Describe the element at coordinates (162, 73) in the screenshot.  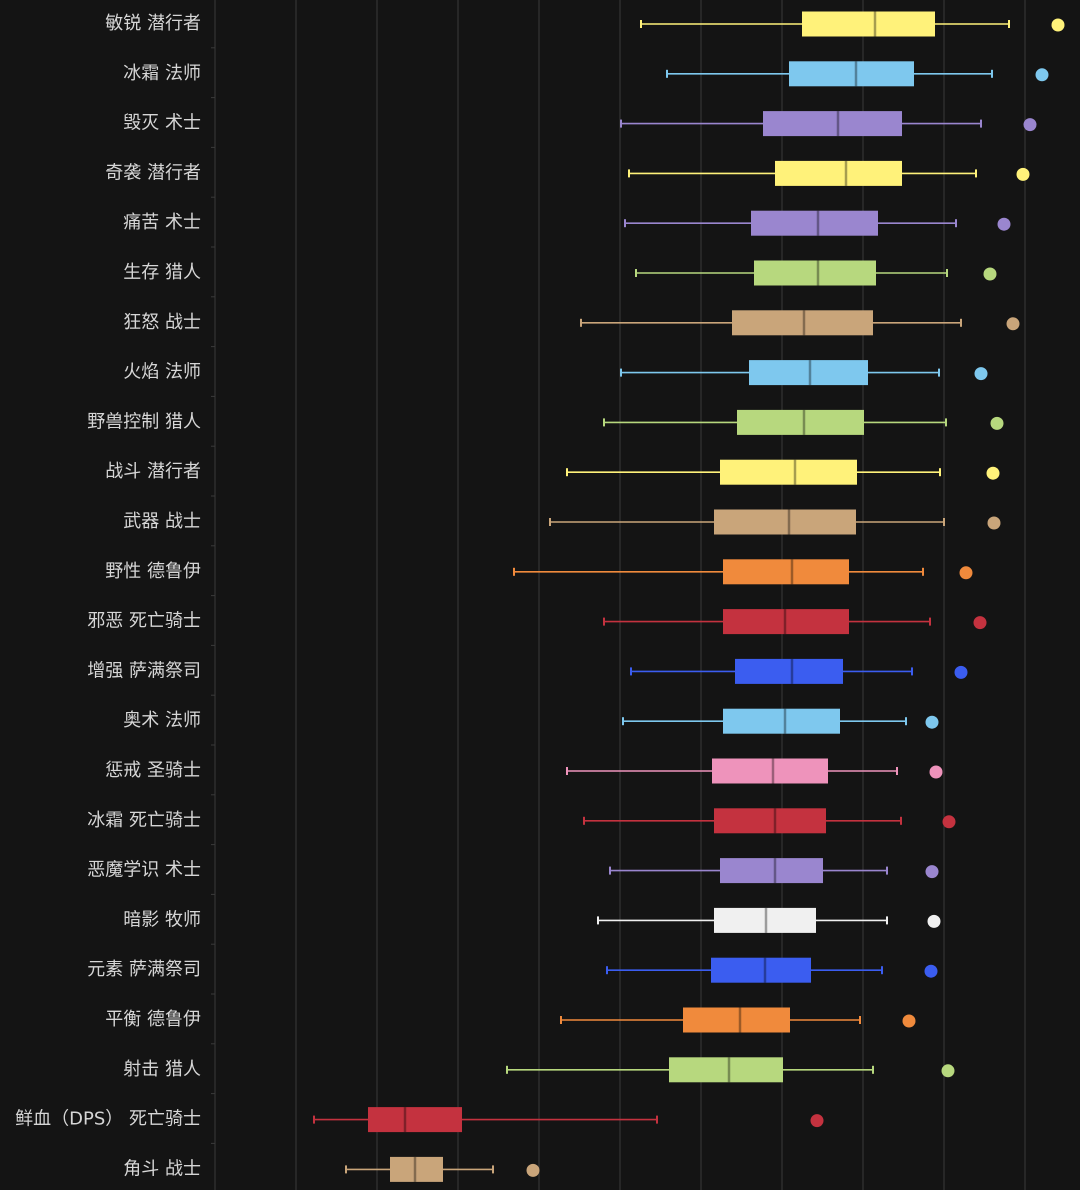
I see `category-label: 冰霜 法师` at that location.